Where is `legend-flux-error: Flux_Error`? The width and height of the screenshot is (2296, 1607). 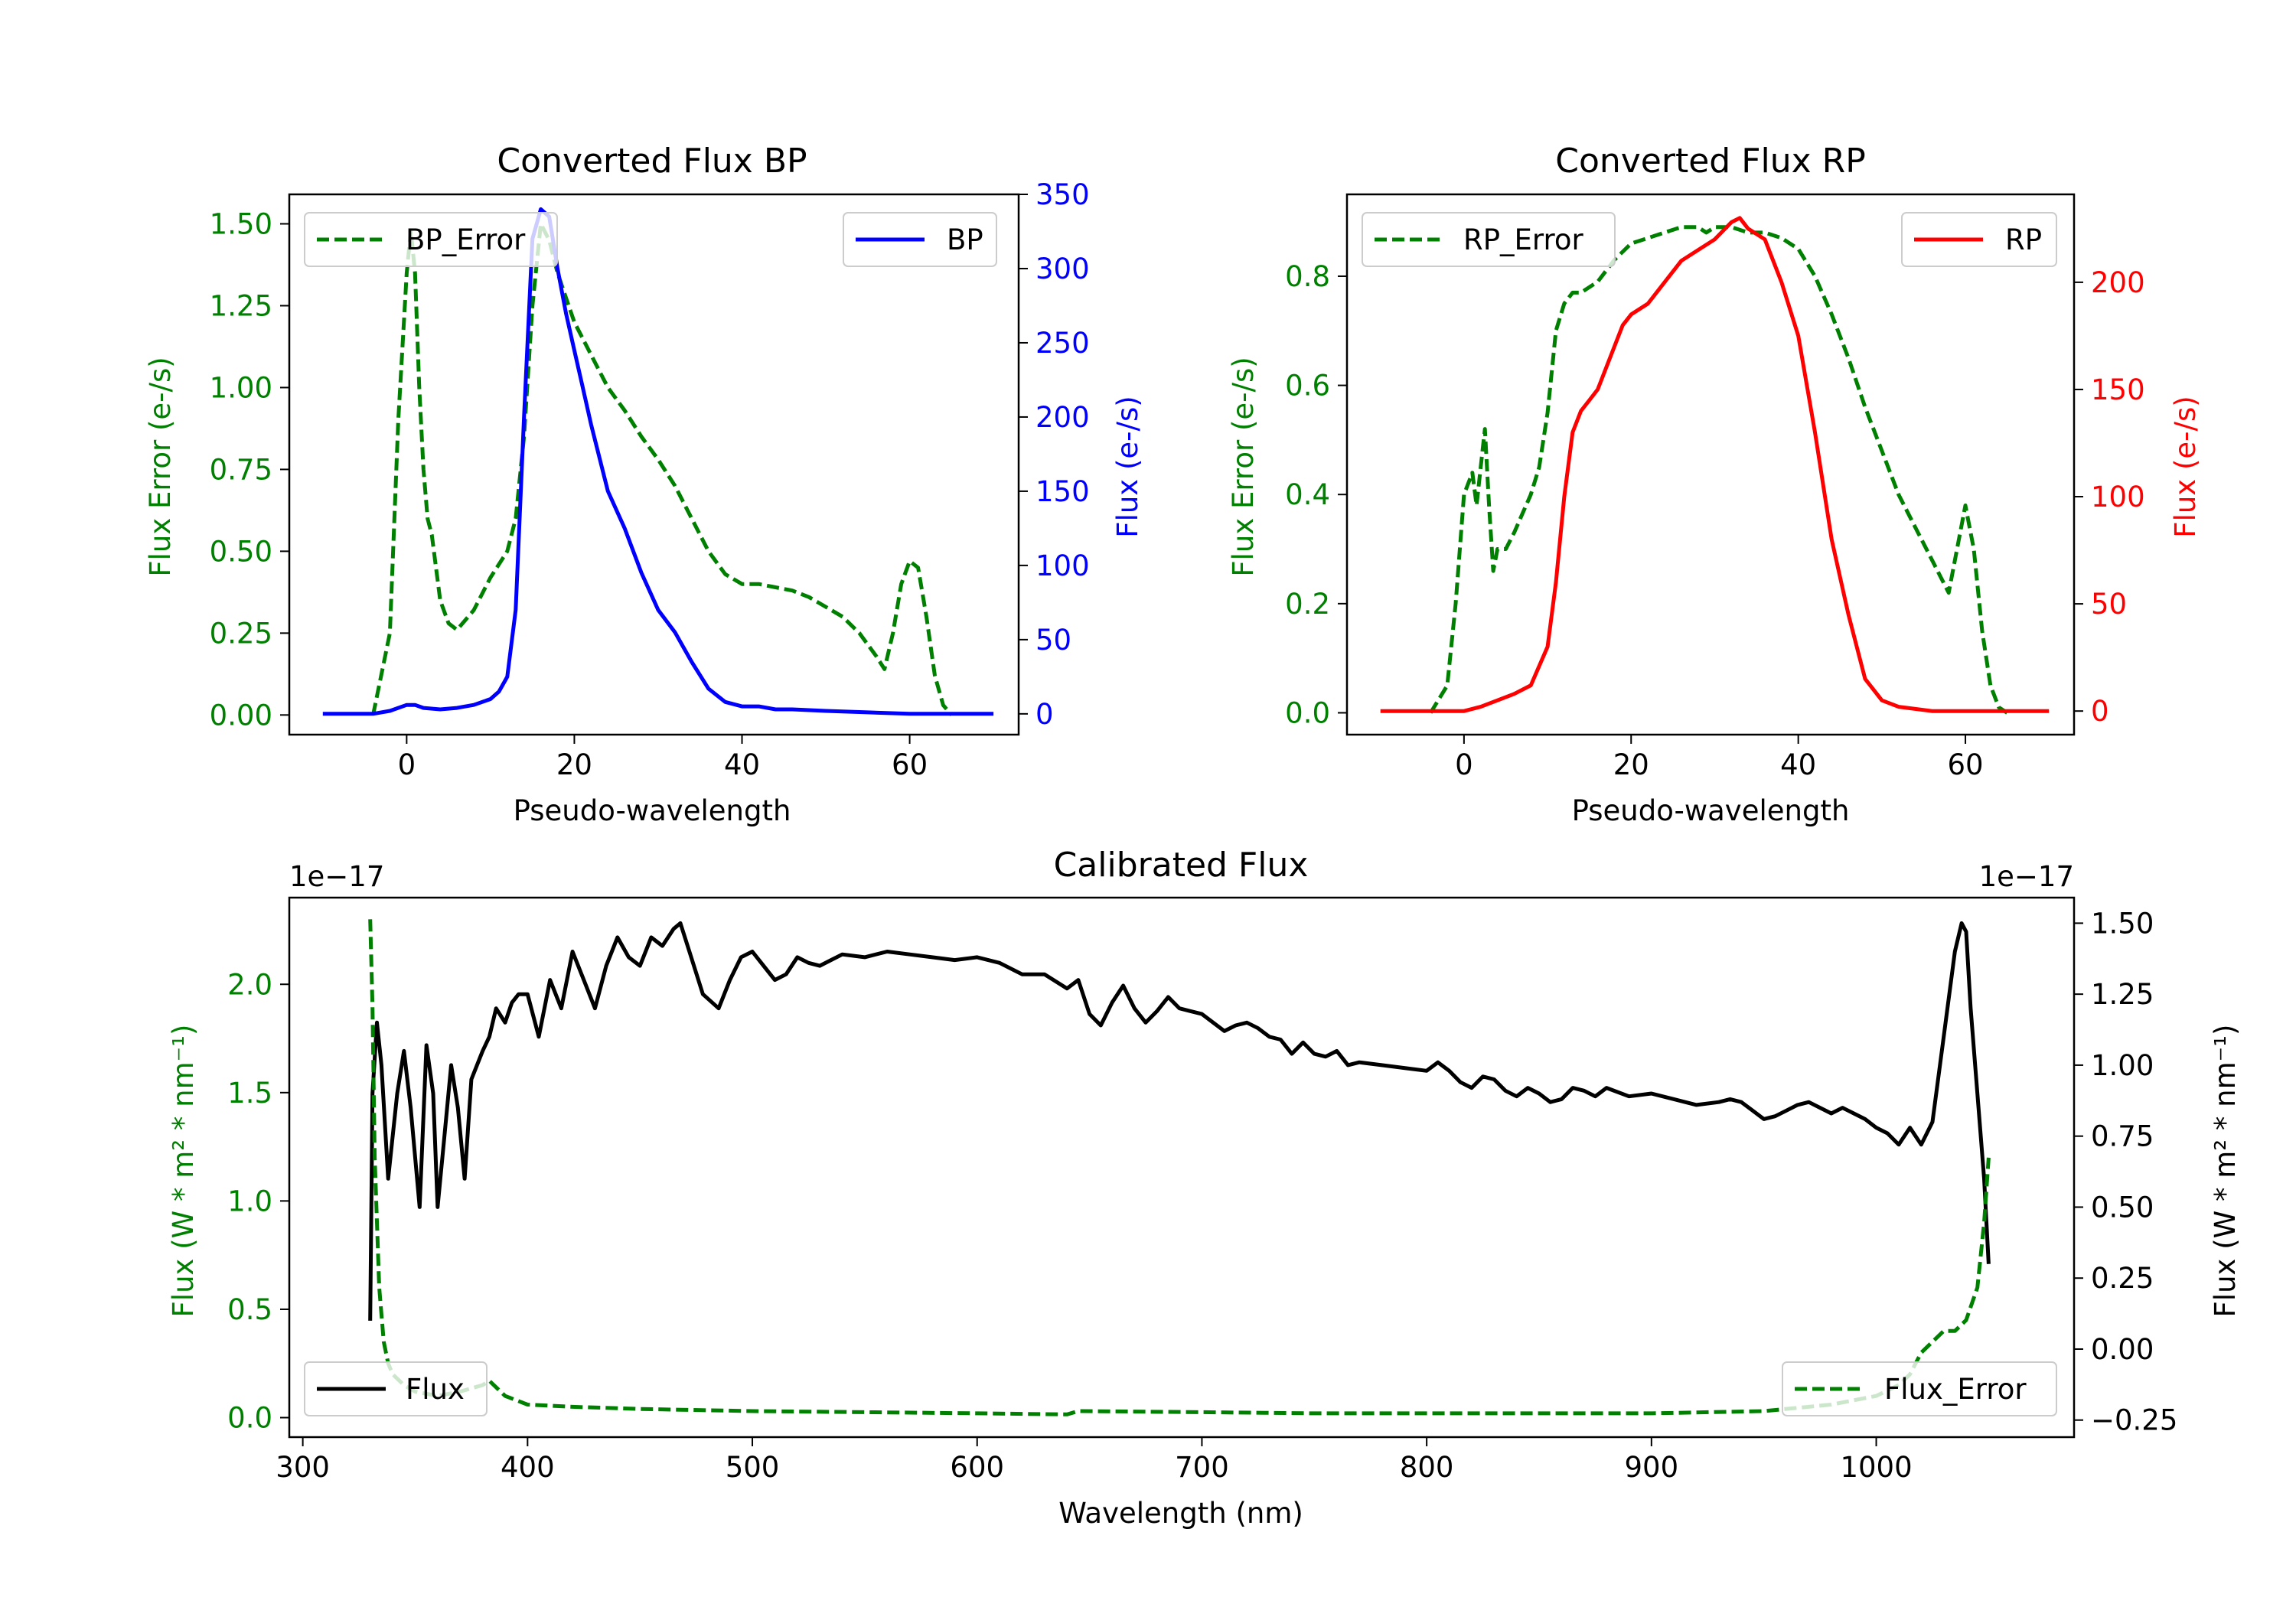 legend-flux-error: Flux_Error is located at coordinates (1919, 1388).